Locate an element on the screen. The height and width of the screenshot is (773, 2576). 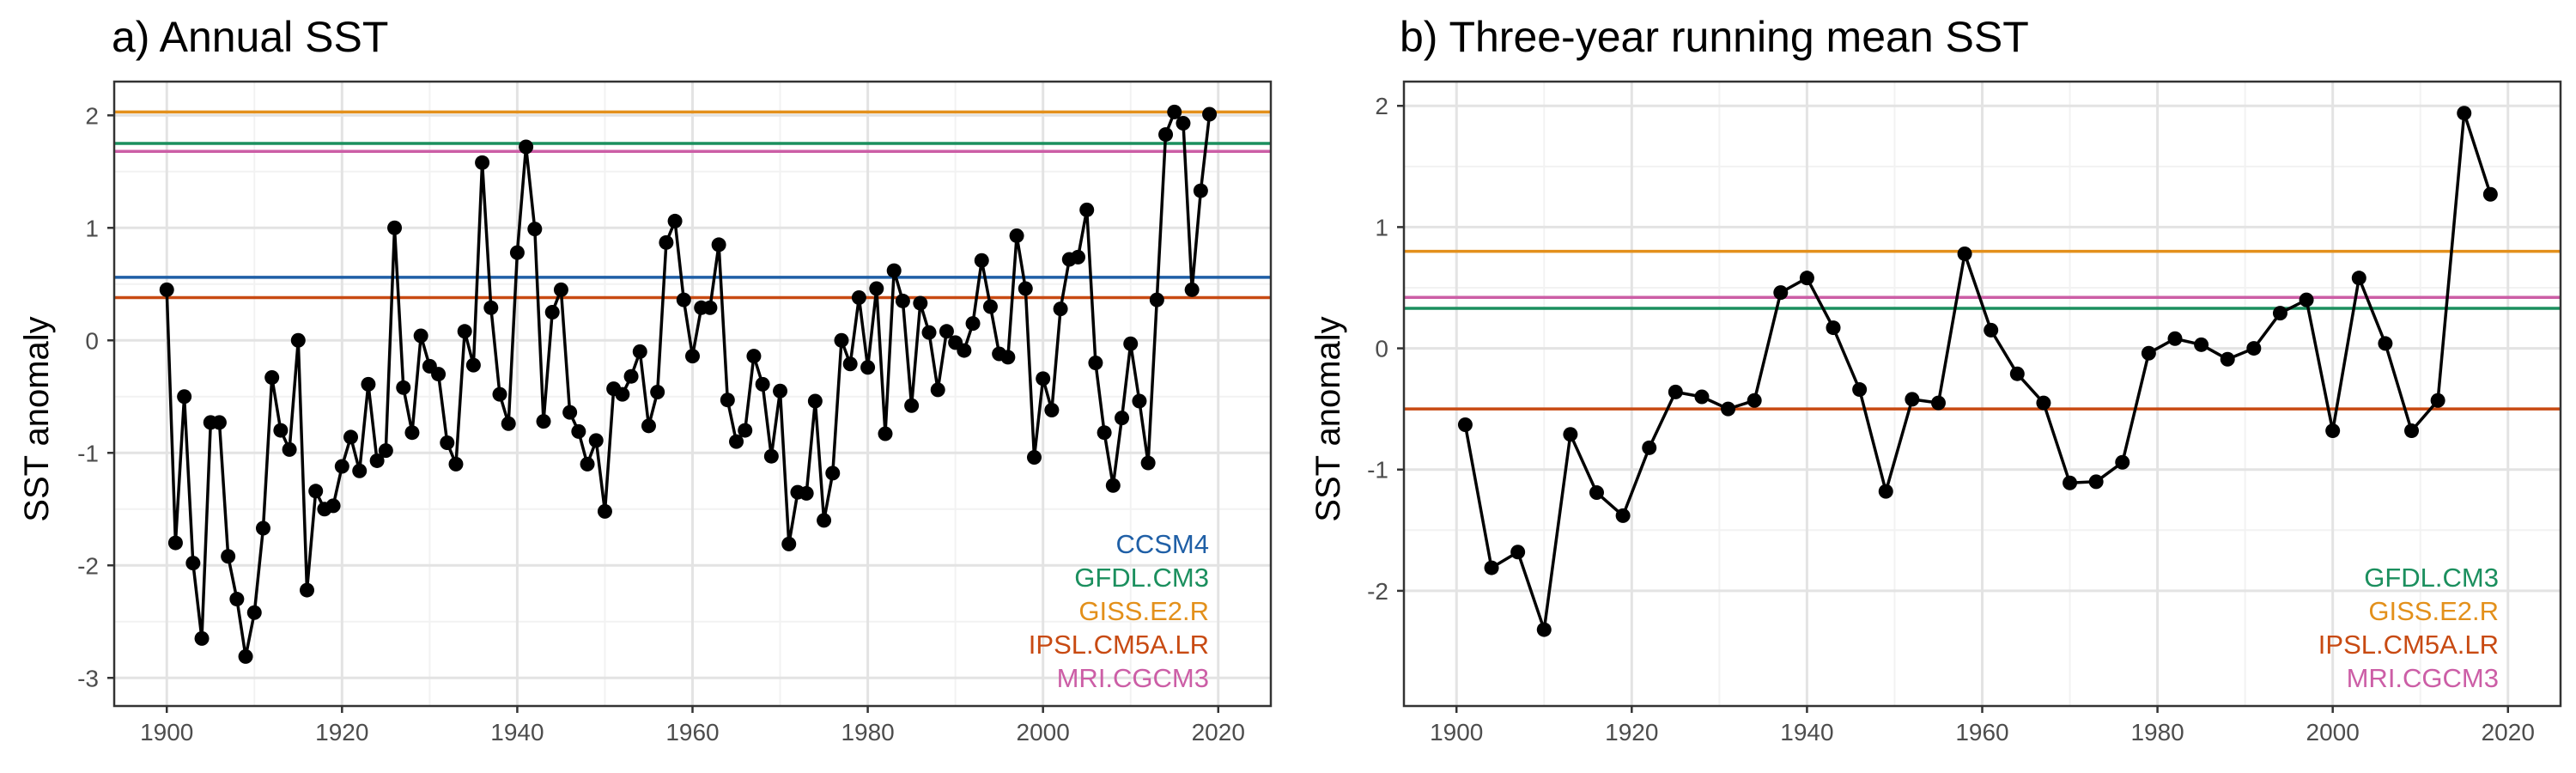
panel-b-legend-ipsl-cm5a-lr: IPSL.CM5A.LR is located at coordinates (2408, 645).